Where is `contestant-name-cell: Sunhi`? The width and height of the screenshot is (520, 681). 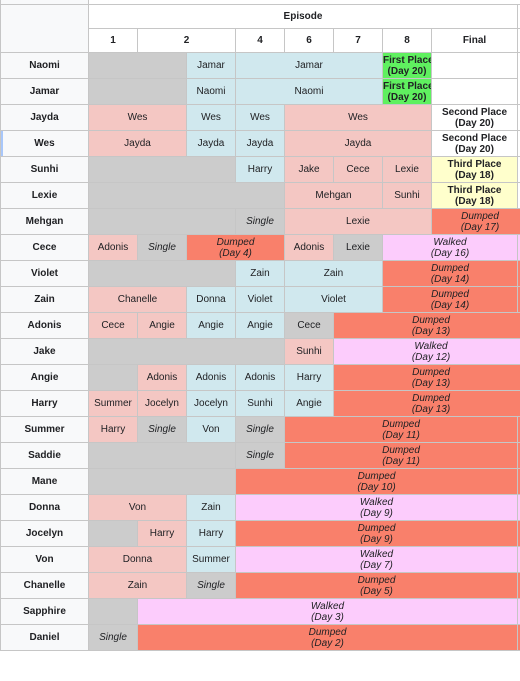
contestant-name-cell: Sunhi is located at coordinates (44, 169).